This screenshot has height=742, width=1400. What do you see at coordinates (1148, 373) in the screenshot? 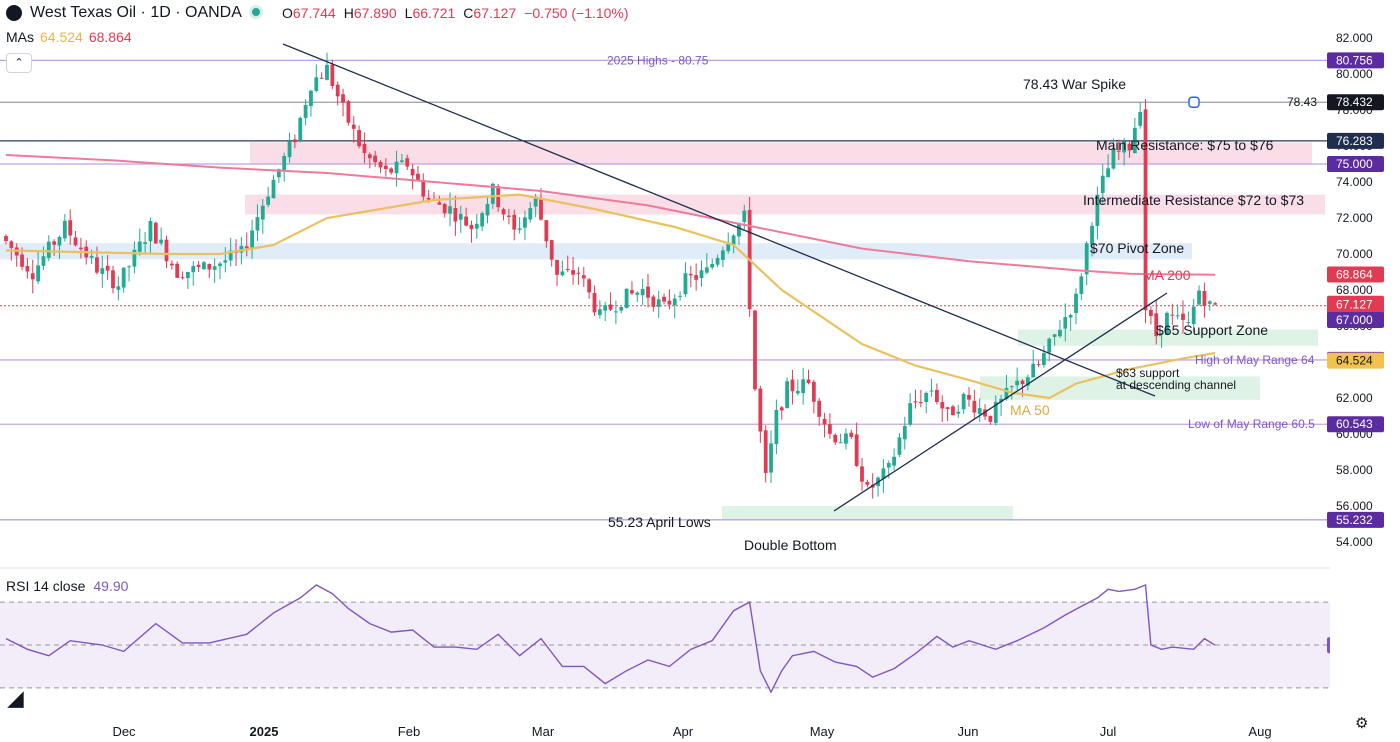
I see `annotation-channel-note: $63 support` at bounding box center [1148, 373].